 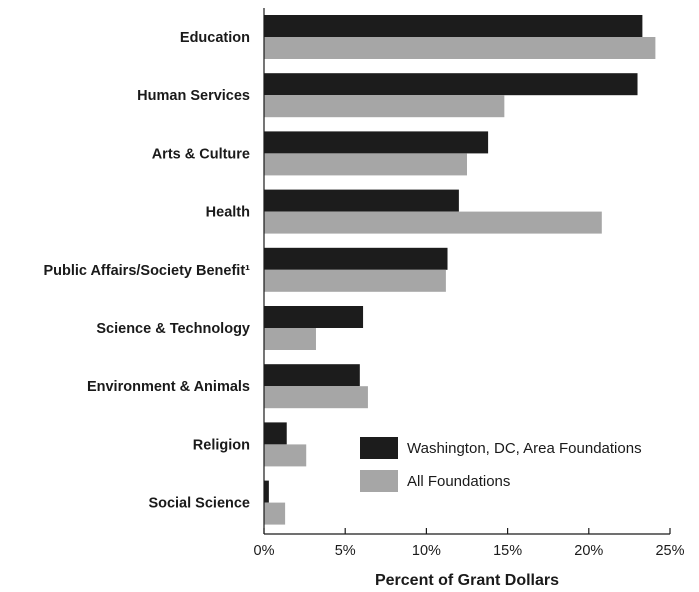 What do you see at coordinates (221, 445) in the screenshot?
I see `category-label: Religion` at bounding box center [221, 445].